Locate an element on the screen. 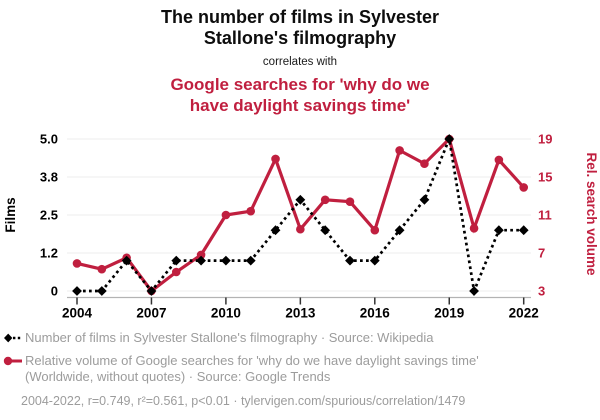 This screenshot has width=600, height=420. x-tick-label: 2016 is located at coordinates (375, 313).